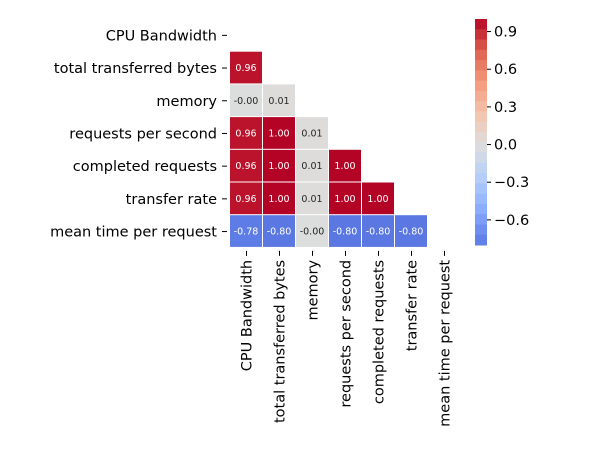  I want to click on column-label: total transferred bytes, so click(281, 341).